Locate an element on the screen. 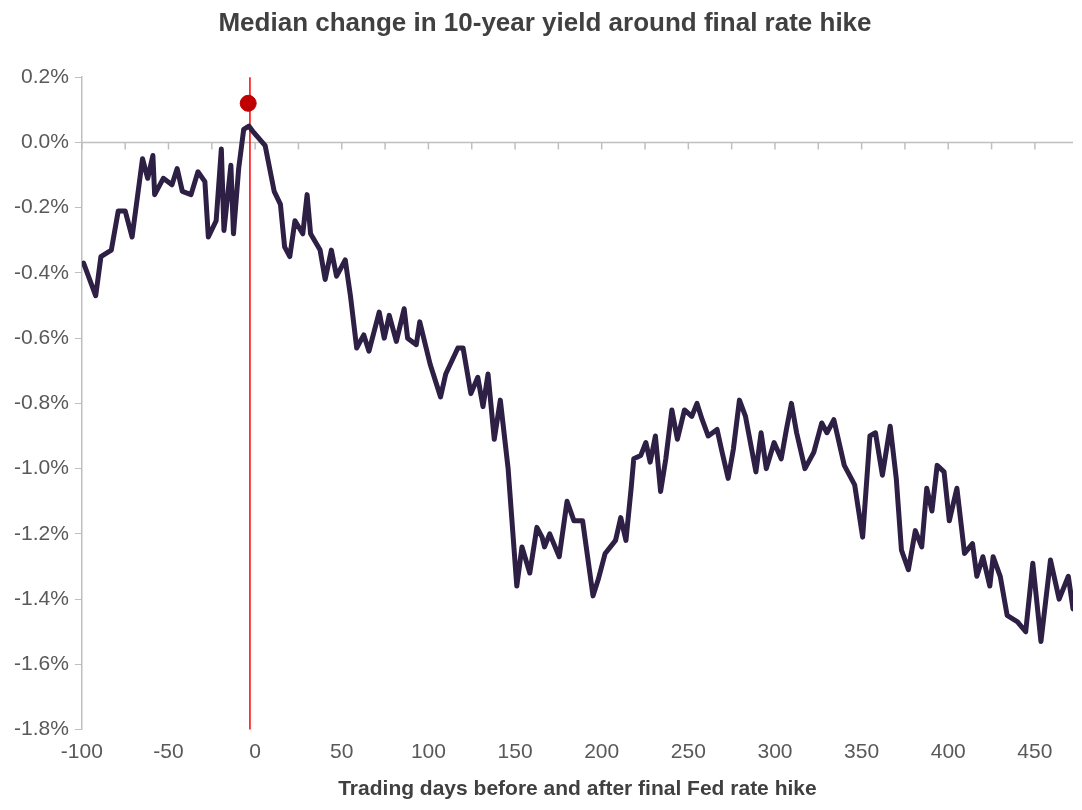 This screenshot has height=810, width=1082. x-axis-title: Trading days before and after final Fed rate hike is located at coordinates (577, 788).